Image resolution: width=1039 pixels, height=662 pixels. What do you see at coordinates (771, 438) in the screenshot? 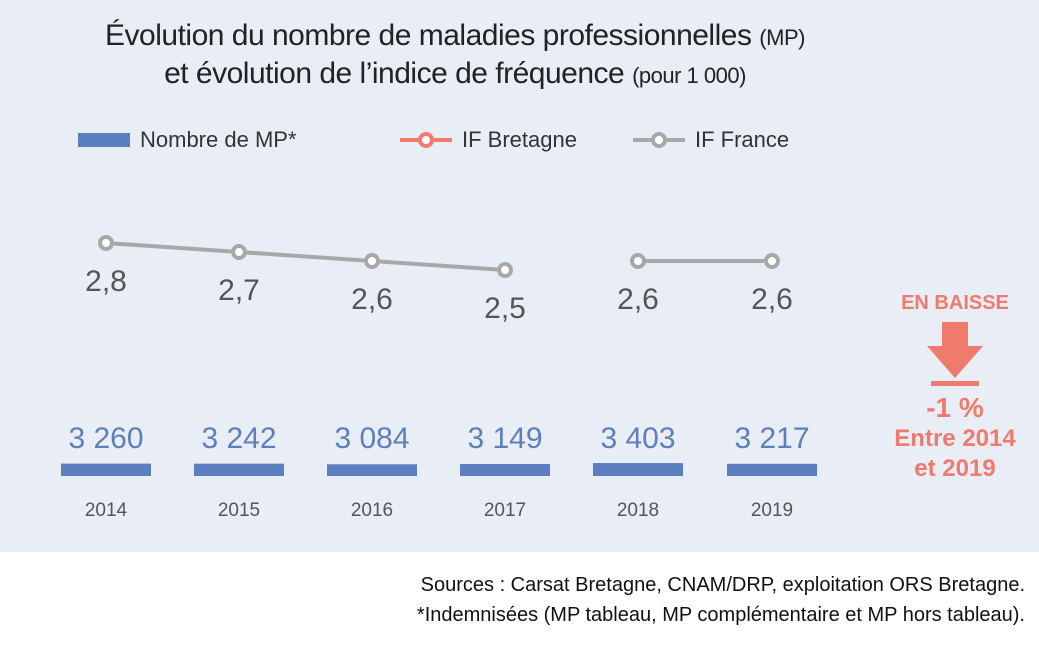
I see `bar-label-2019: 3 217` at bounding box center [771, 438].